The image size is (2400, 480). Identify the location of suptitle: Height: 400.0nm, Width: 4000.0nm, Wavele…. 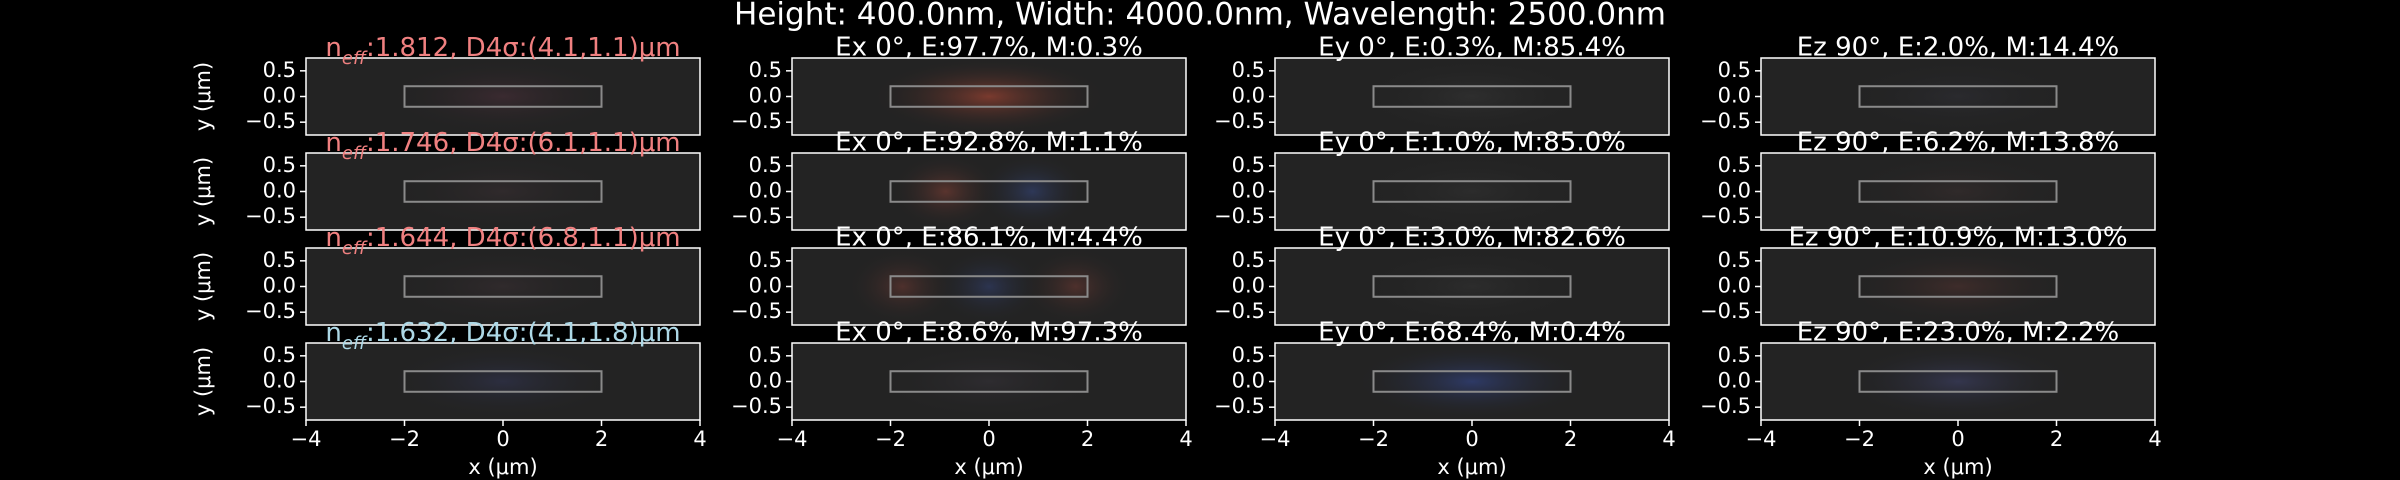
(1200, 16).